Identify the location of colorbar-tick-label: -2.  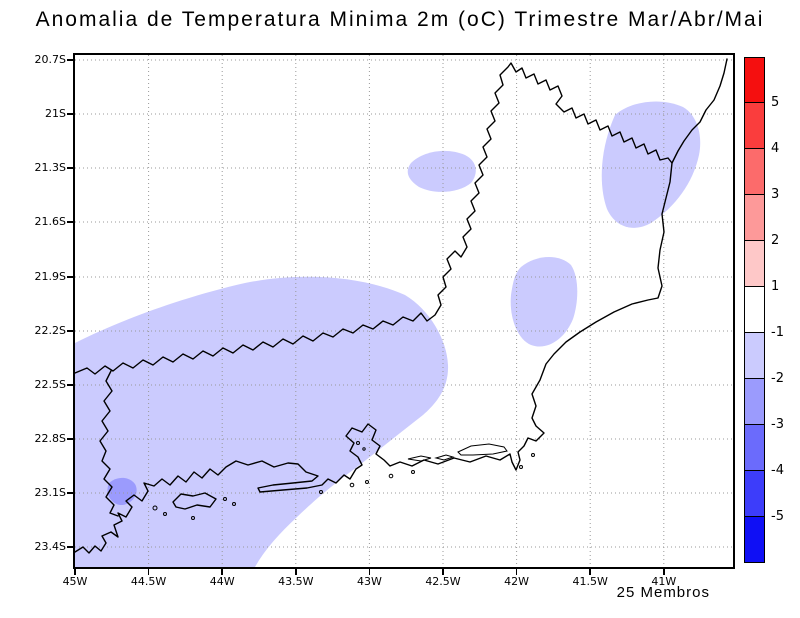
(777, 378).